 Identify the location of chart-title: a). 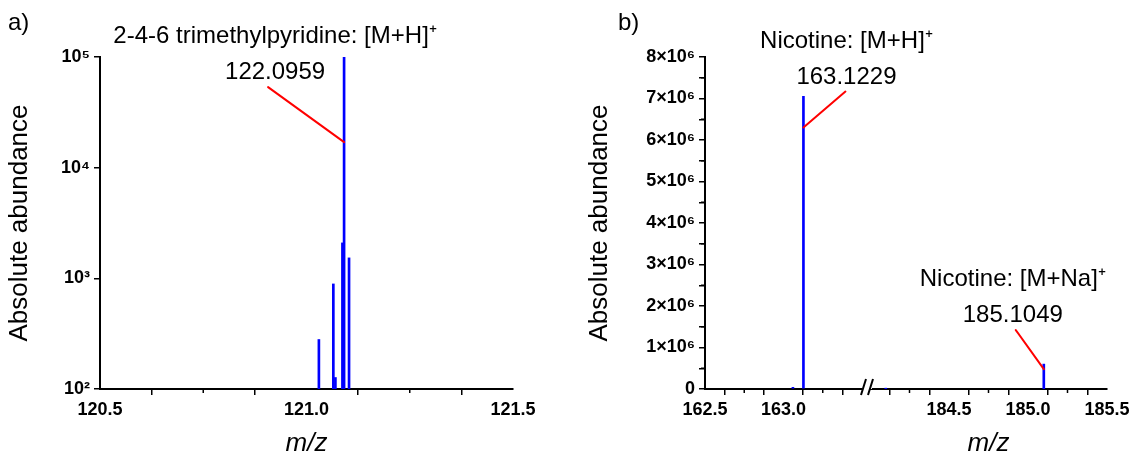
(19, 21).